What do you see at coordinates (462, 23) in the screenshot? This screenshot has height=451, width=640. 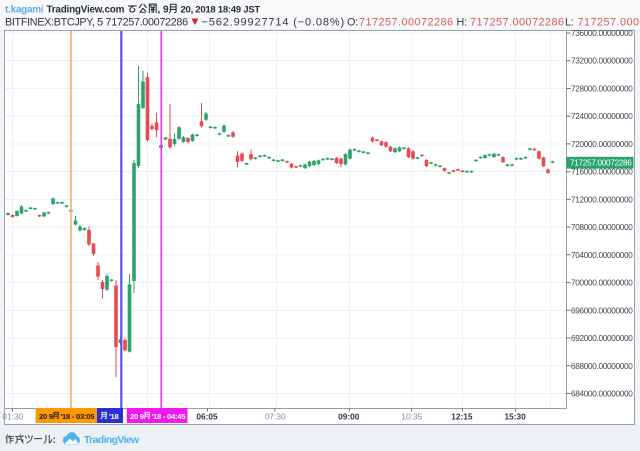 I see `svg-text: H:` at bounding box center [462, 23].